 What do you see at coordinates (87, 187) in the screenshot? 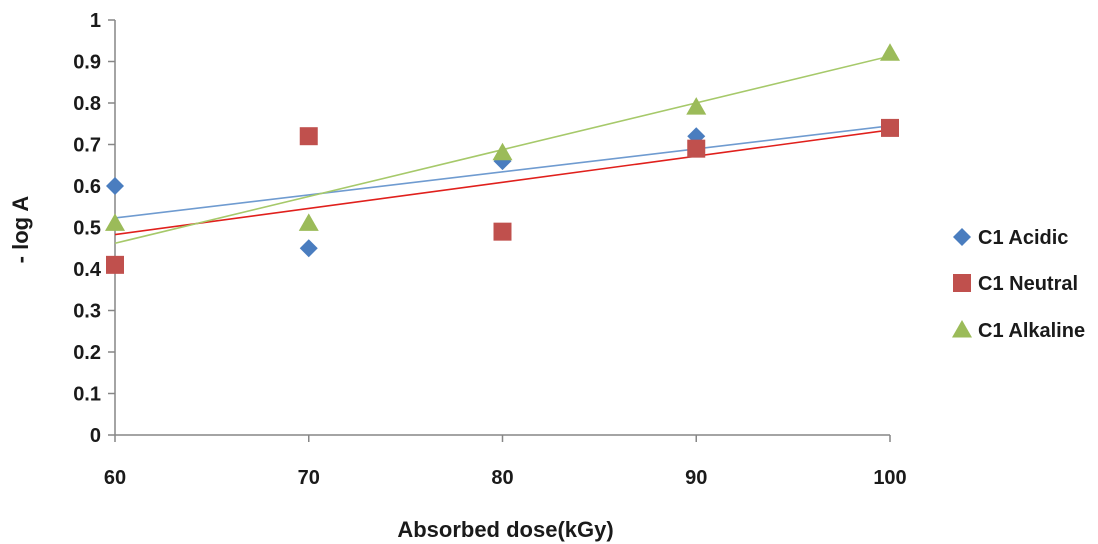
I see `y-tick-label: 0.6` at bounding box center [87, 187].